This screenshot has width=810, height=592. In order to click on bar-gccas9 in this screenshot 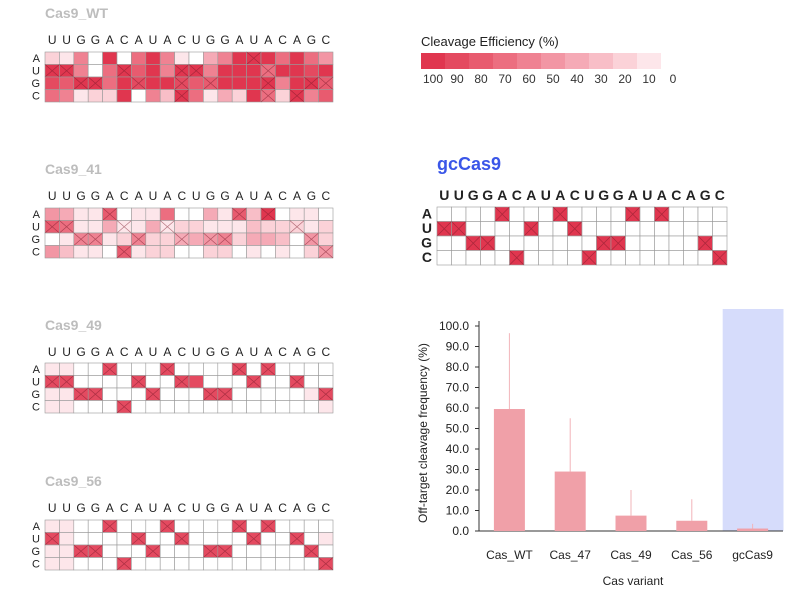, I will do `click(753, 529)`.